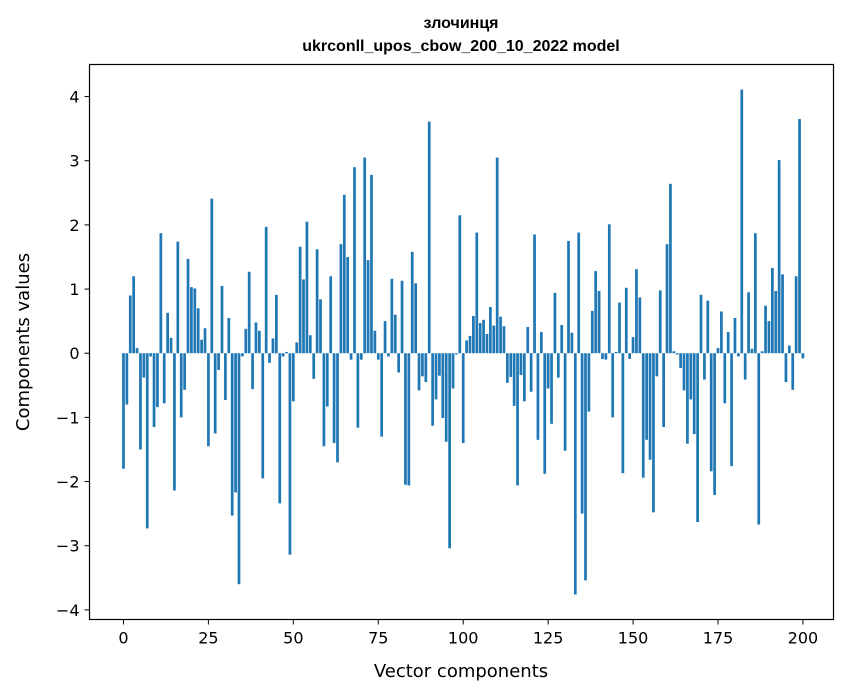 Image resolution: width=847 pixels, height=700 pixels. What do you see at coordinates (123, 638) in the screenshot?
I see `x-tick-label: 0` at bounding box center [123, 638].